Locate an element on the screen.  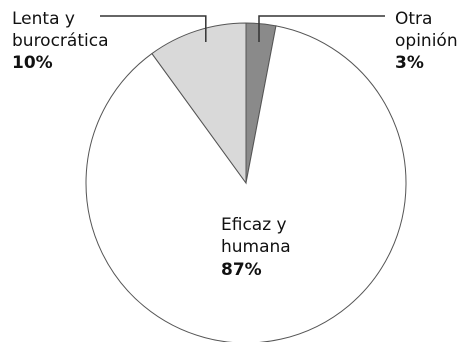
leader-lines is located at coordinates (242, 28).